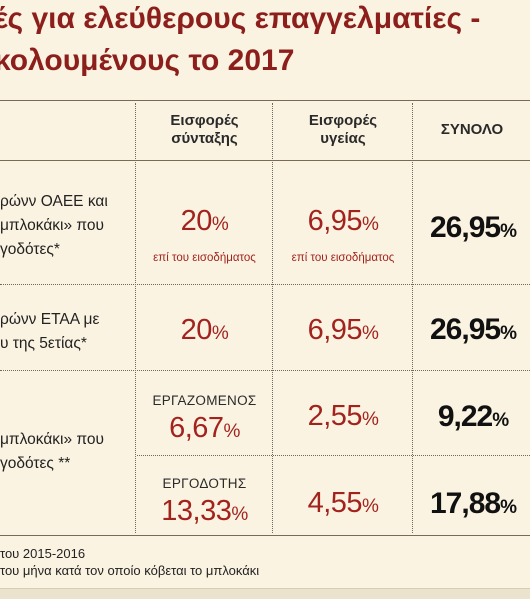 The image size is (530, 599). What do you see at coordinates (204, 511) in the screenshot?
I see `row3-employer-pension-value: 13,33%` at bounding box center [204, 511].